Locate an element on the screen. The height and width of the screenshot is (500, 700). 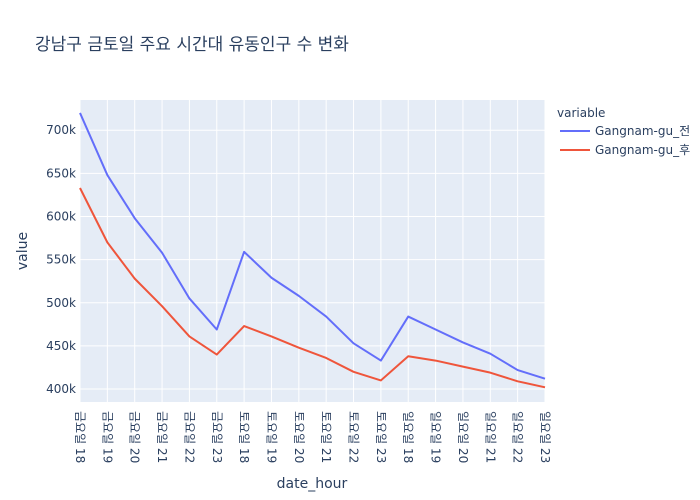
x-tick-label: 일요일 23 is located at coordinates (545, 437).